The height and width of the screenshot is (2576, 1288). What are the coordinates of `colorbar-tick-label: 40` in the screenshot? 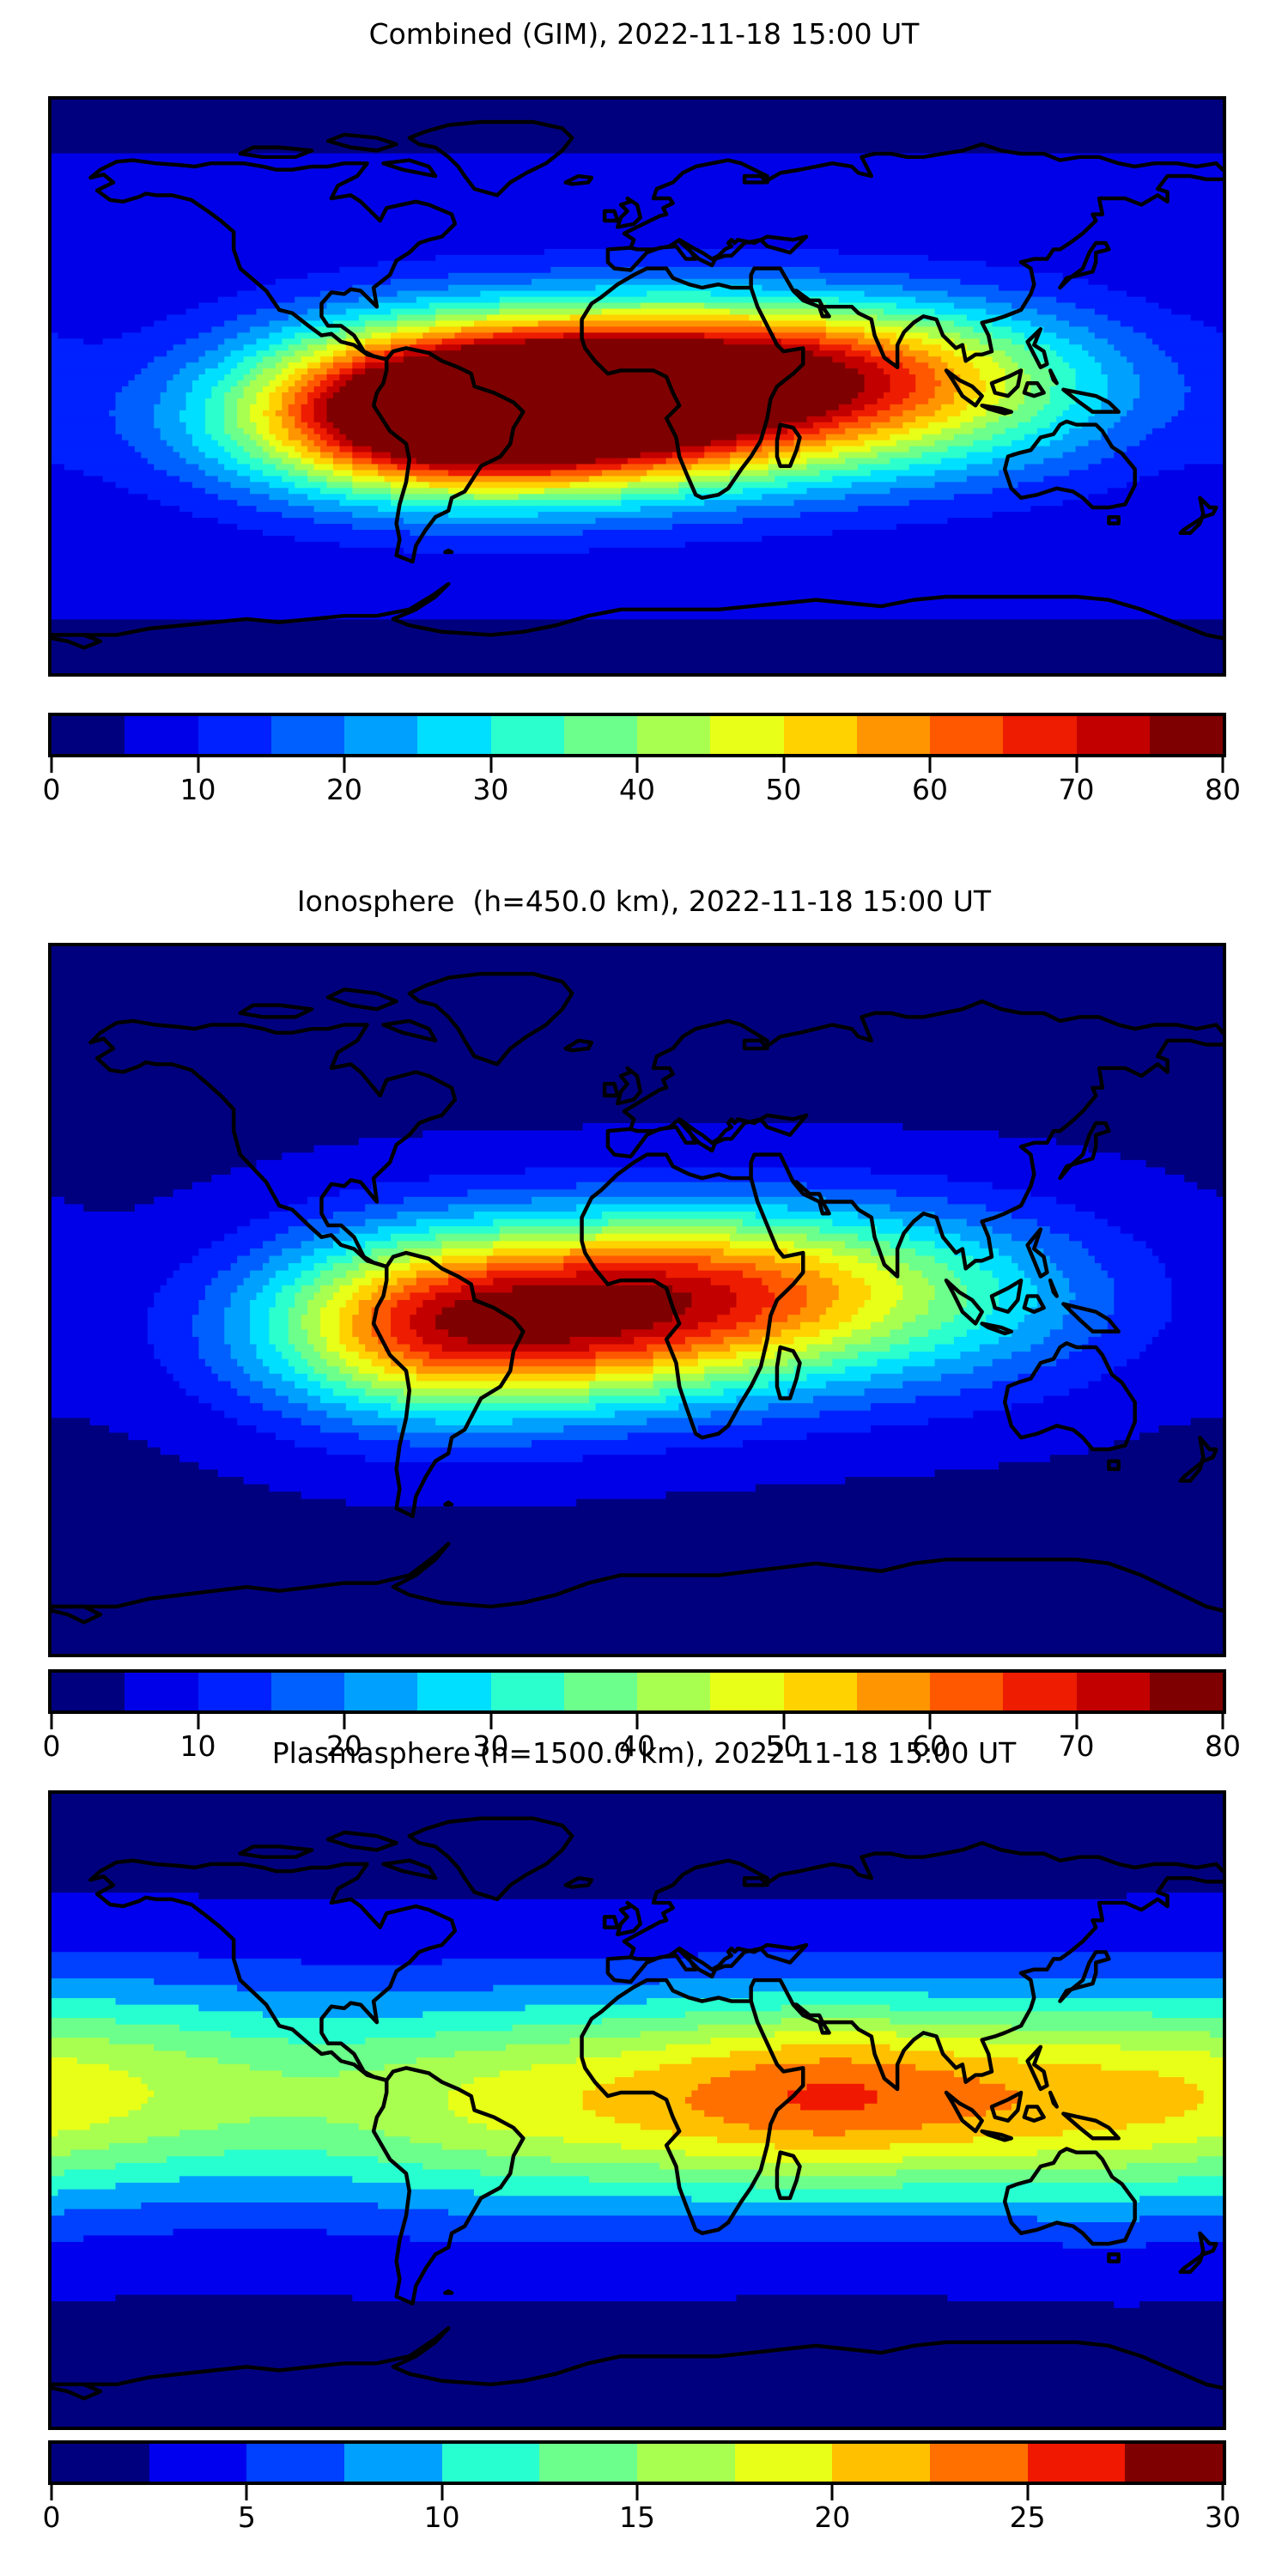 It's located at (637, 1746).